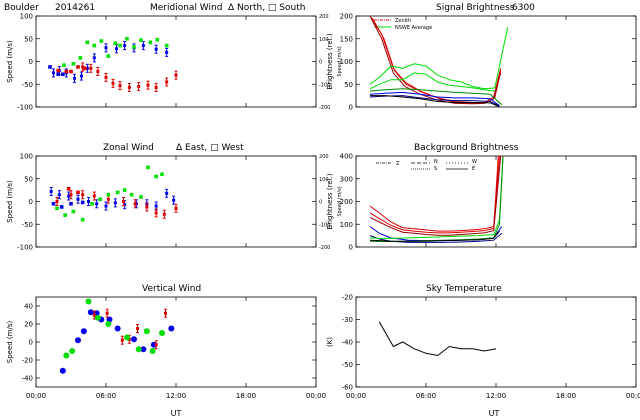 Image resolution: width=640 pixels, height=420 pixels. I want to click on vertical-xtick-label: 18:00, so click(246, 396).